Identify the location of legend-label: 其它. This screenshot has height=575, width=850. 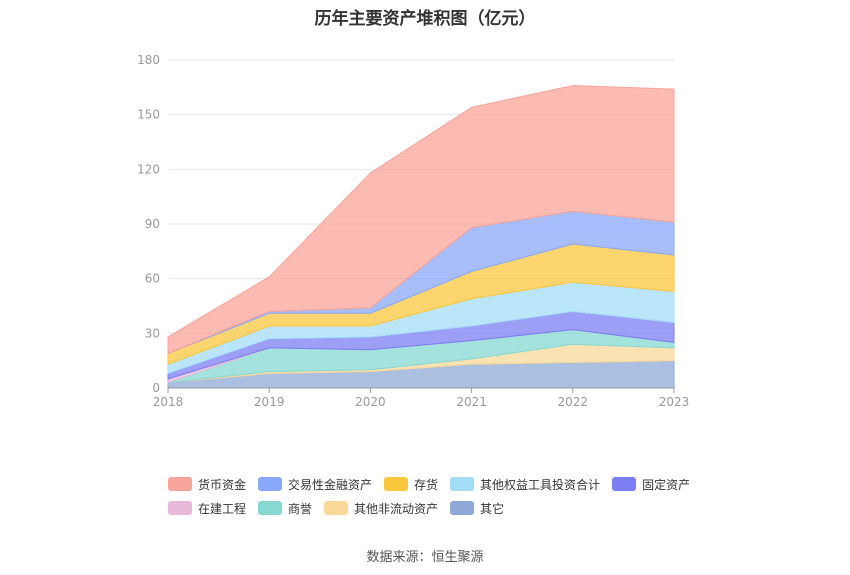
(492, 508).